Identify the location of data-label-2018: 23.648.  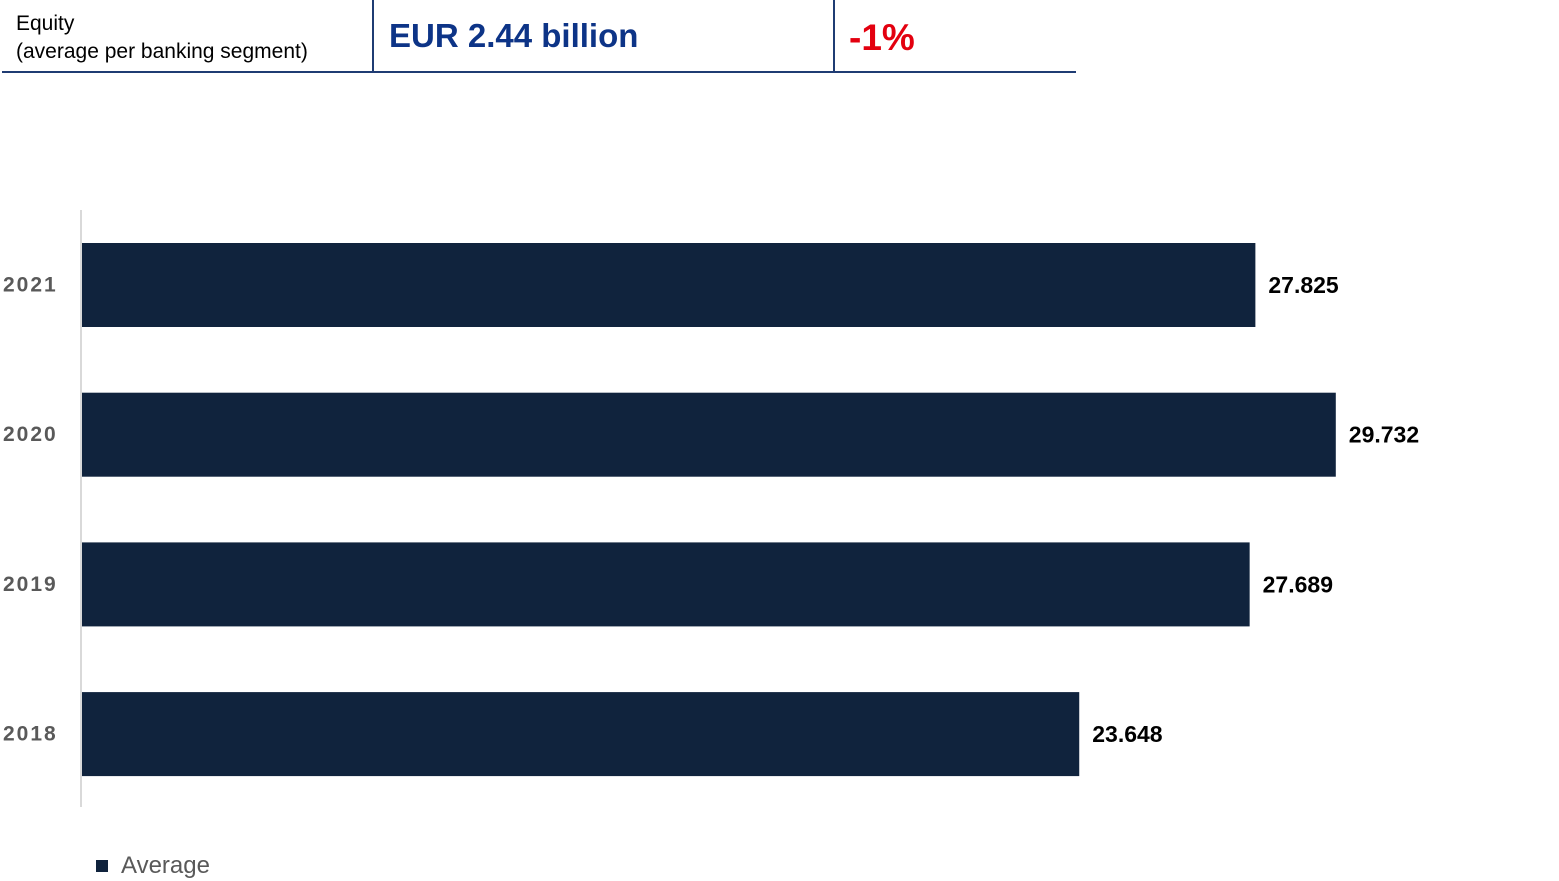
(1127, 734).